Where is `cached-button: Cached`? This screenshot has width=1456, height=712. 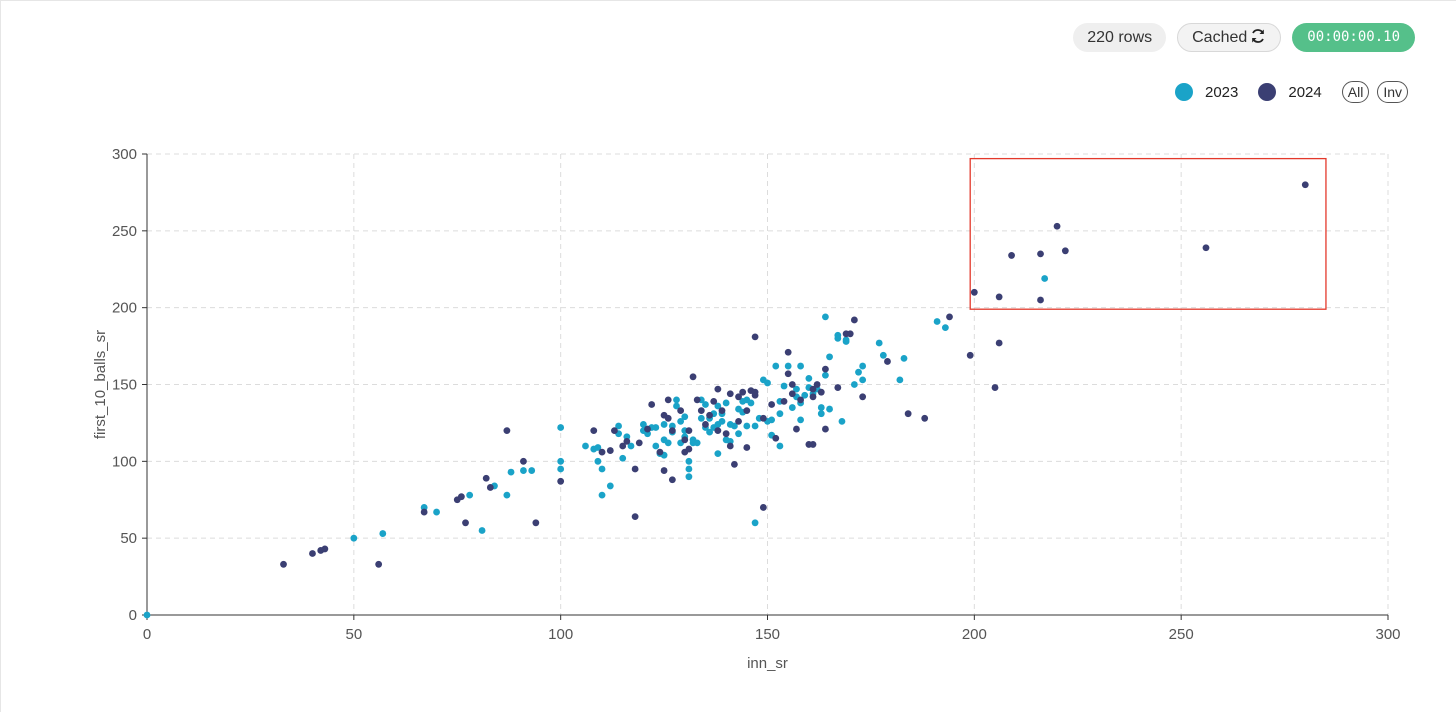 cached-button: Cached is located at coordinates (1229, 37).